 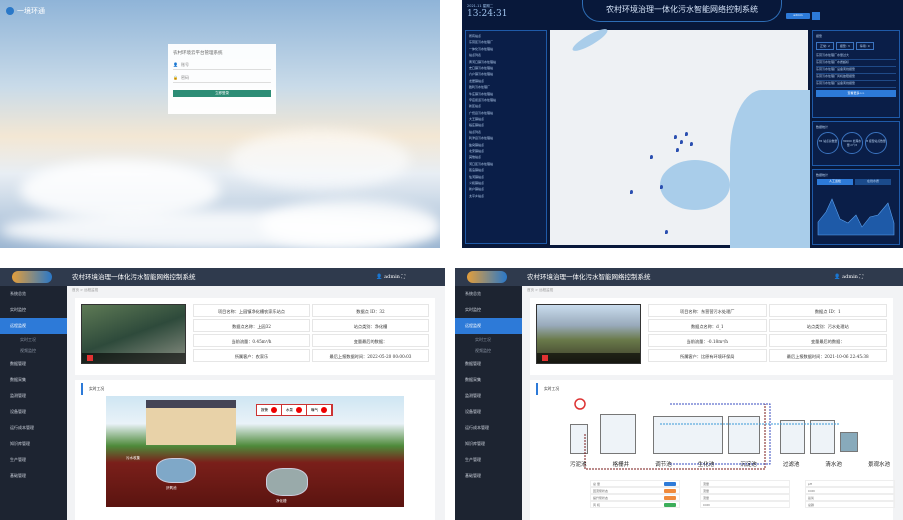 What do you see at coordinates (191, 422) in the screenshot?
I see `house-illustration` at bounding box center [191, 422].